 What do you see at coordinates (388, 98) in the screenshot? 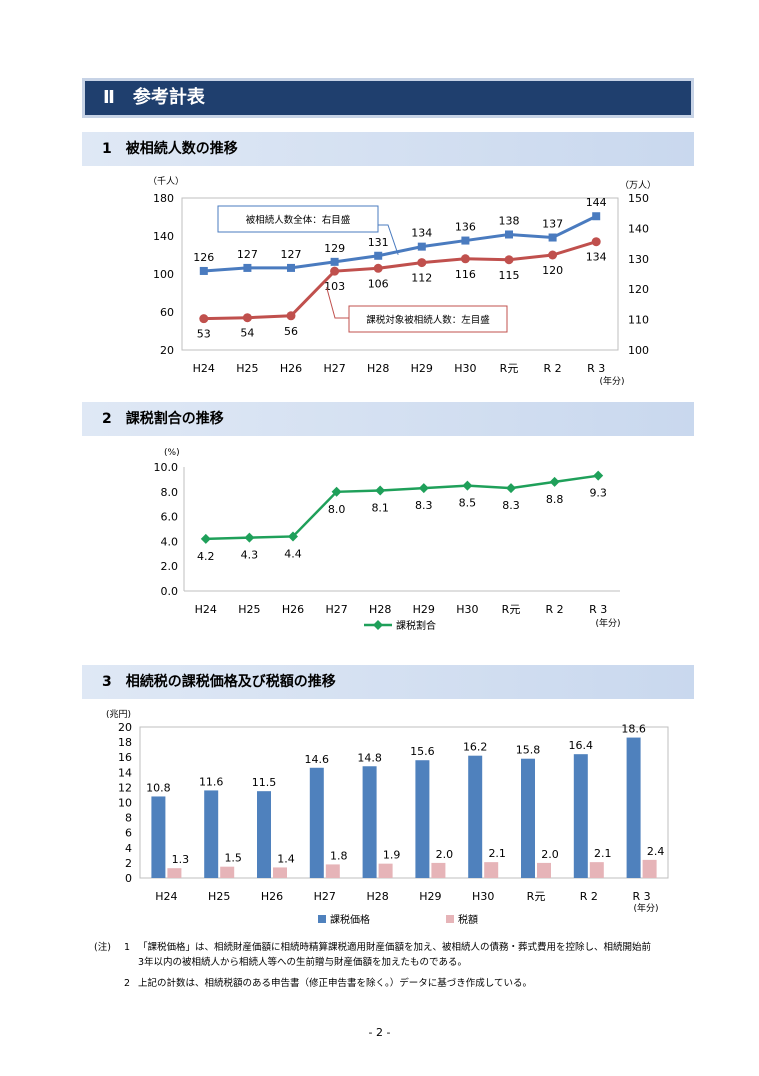
I see `chapter-banner: Ⅱ 参考計表` at bounding box center [388, 98].